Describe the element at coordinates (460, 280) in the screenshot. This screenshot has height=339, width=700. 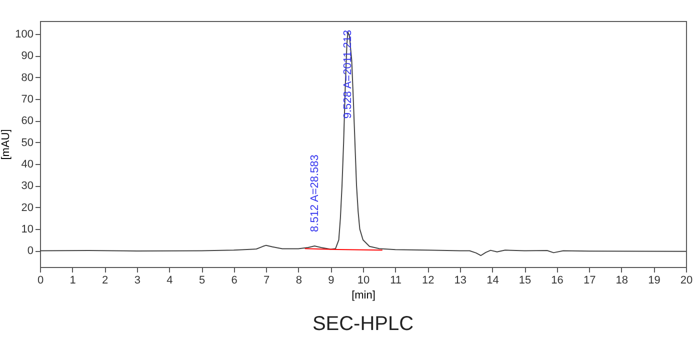
I see `x-tick-label: 13` at that location.